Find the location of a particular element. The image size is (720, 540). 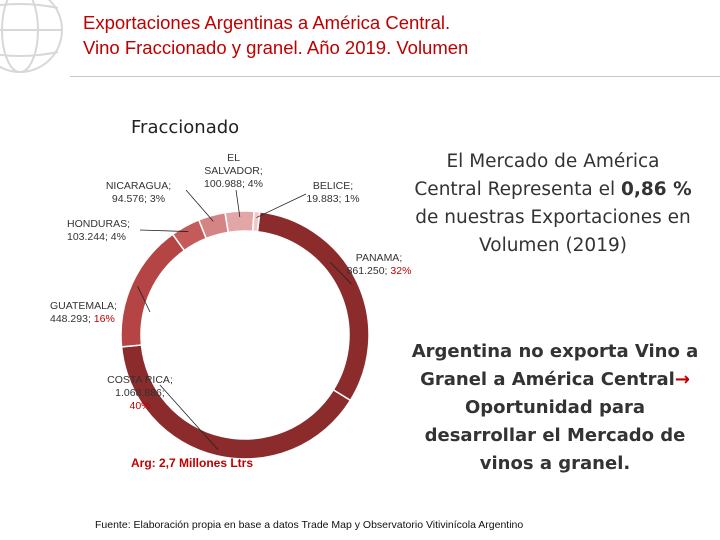

title-divider is located at coordinates (395, 76).